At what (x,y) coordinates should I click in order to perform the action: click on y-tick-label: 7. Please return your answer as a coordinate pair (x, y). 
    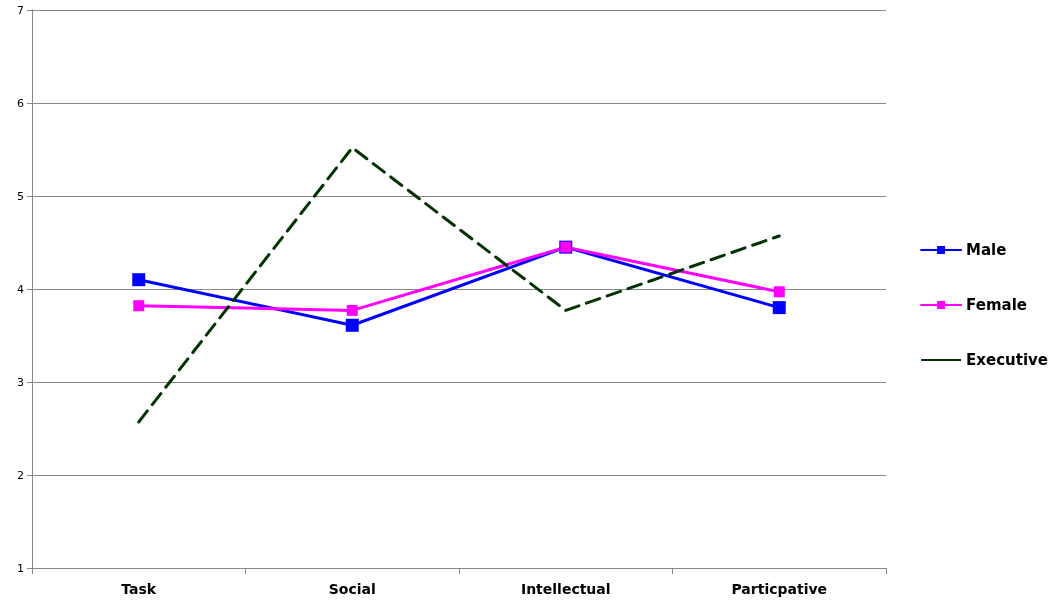
    Looking at the image, I should click on (20, 10).